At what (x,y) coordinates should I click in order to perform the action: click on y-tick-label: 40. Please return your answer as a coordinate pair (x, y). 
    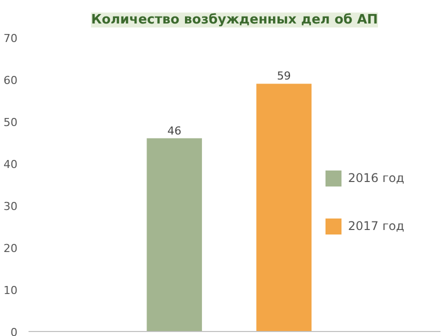
    Looking at the image, I should click on (11, 164).